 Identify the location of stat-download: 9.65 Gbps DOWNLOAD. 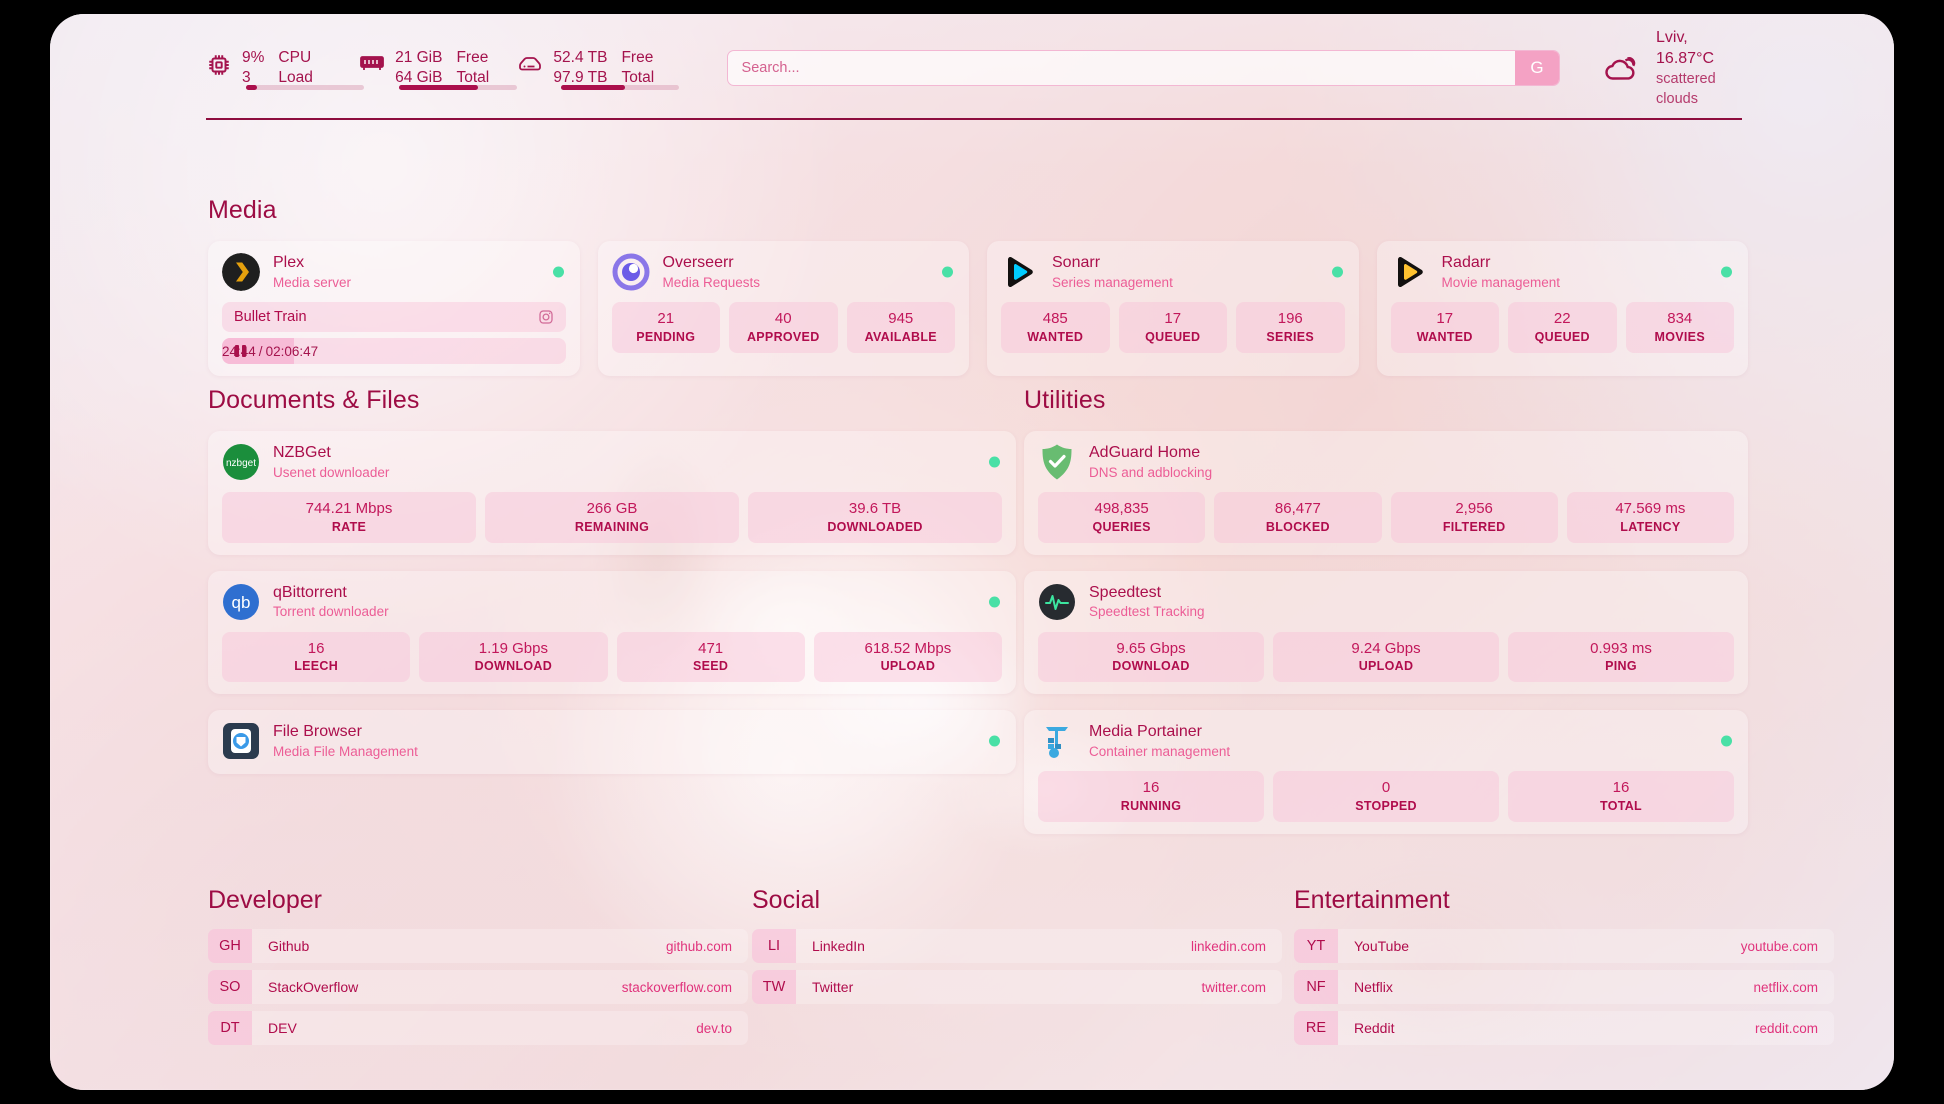
(1151, 657).